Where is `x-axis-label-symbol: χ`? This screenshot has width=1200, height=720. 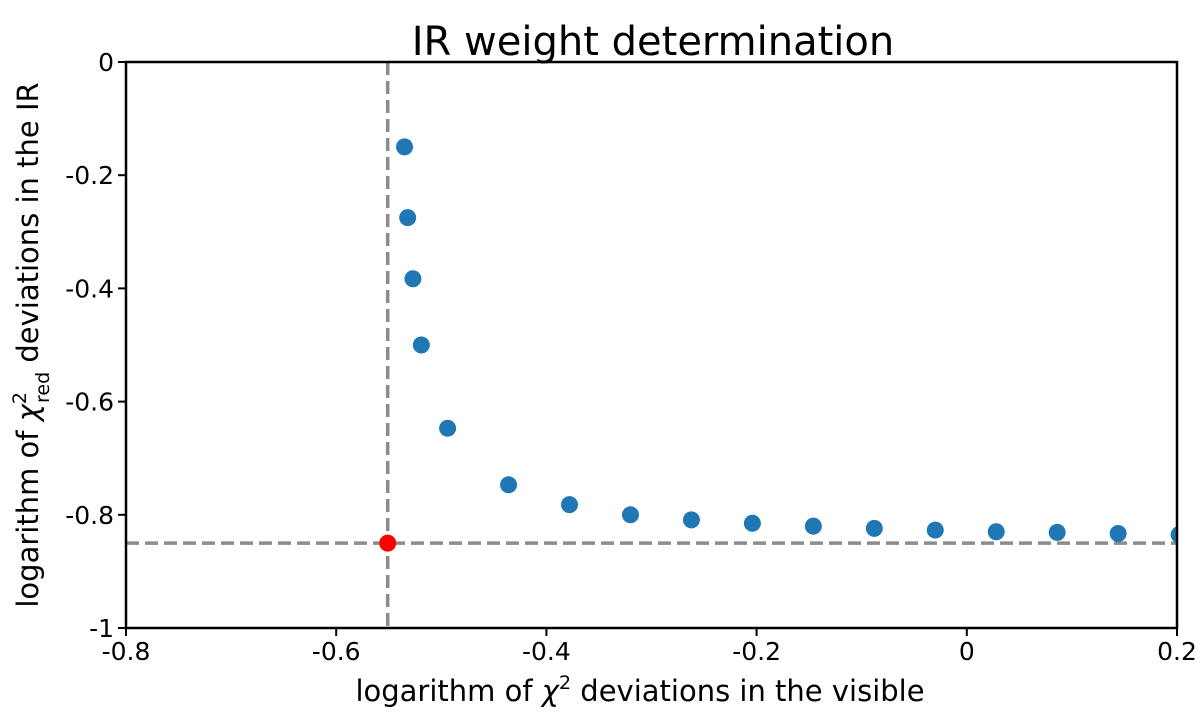
x-axis-label-symbol: χ is located at coordinates (550, 691).